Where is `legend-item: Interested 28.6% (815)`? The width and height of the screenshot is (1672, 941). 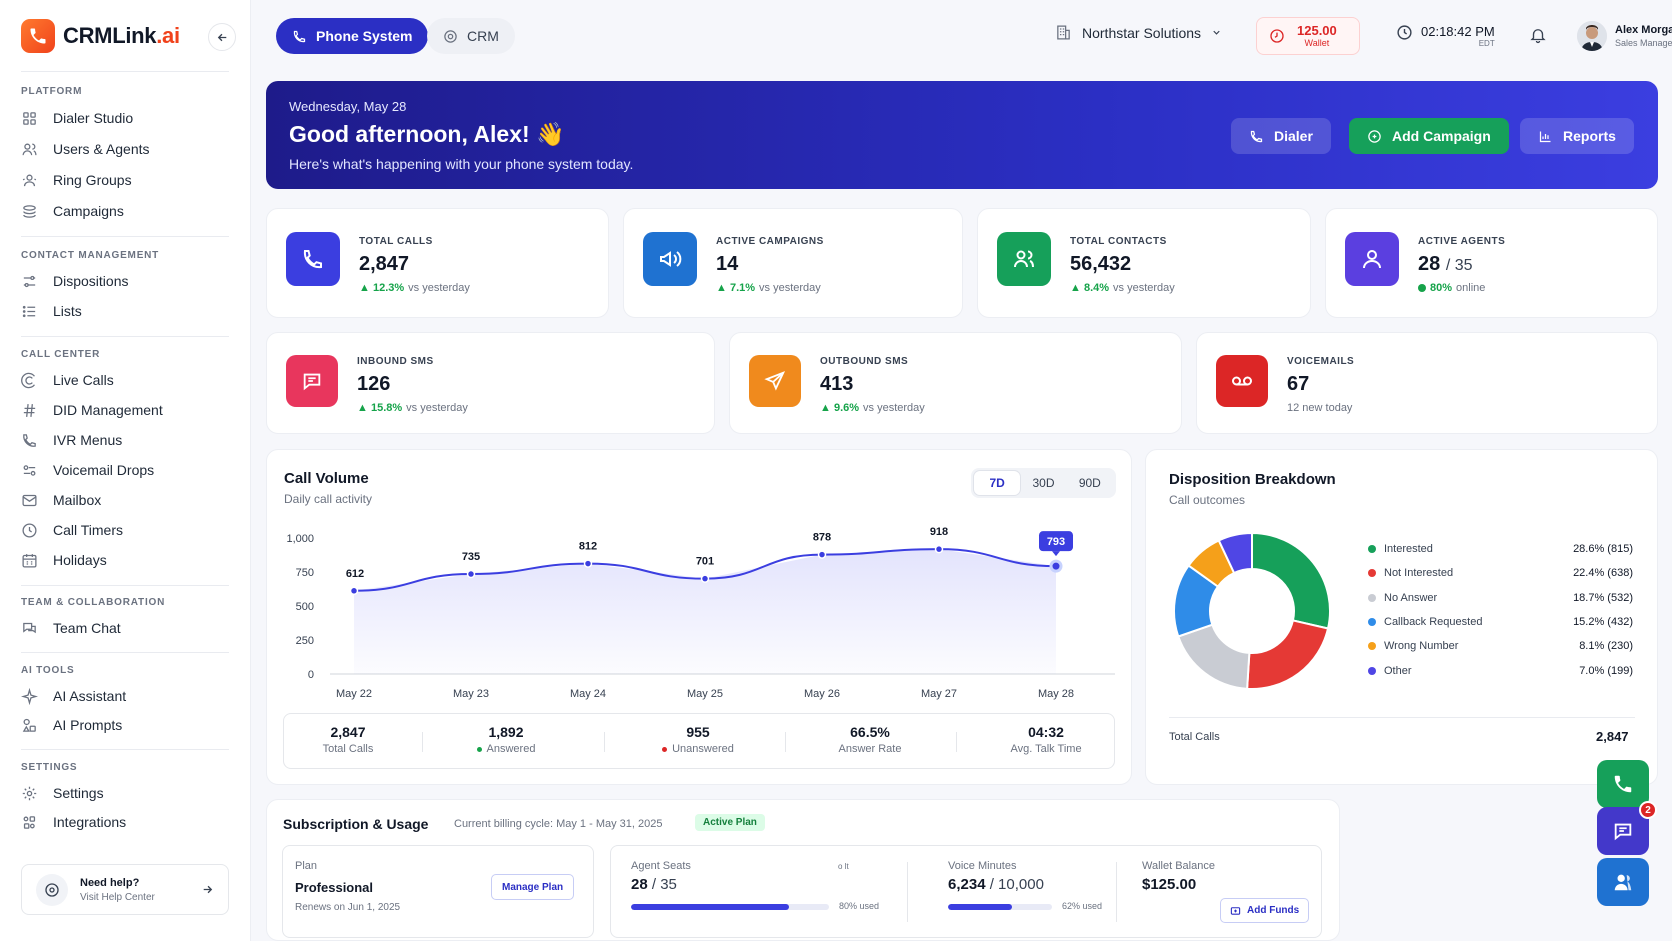
legend-item: Interested 28.6% (815) is located at coordinates (1500, 549).